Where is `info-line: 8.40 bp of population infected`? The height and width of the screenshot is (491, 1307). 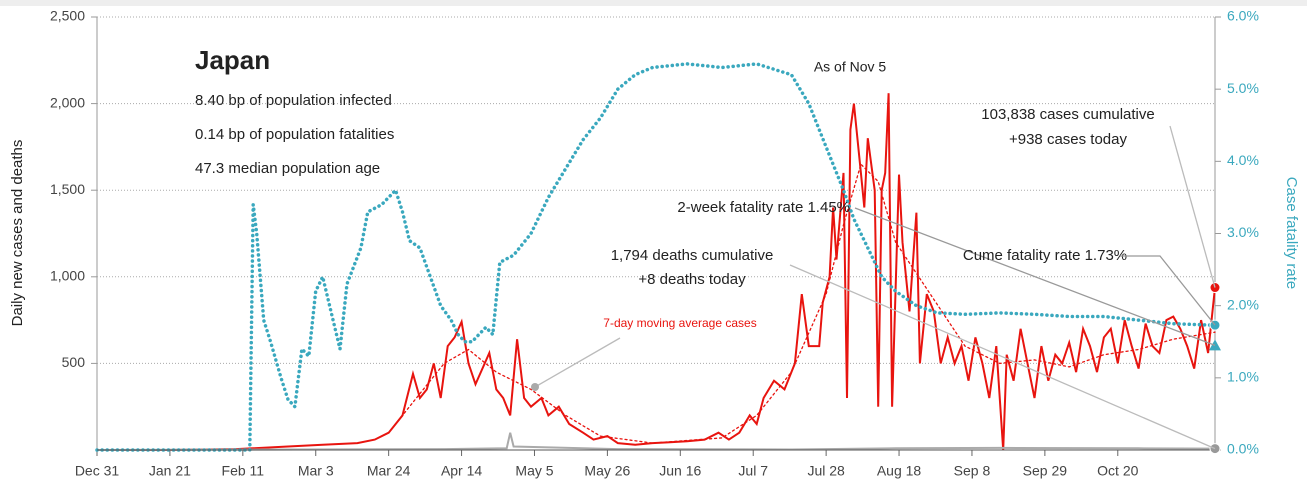 info-line: 8.40 bp of population infected is located at coordinates (293, 100).